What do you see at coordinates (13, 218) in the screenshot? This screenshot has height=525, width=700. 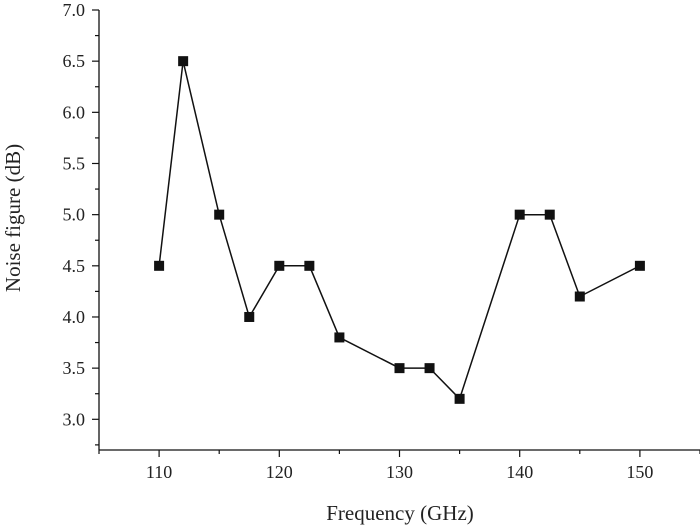 I see `y-axis-label: Noise figure (dB)` at bounding box center [13, 218].